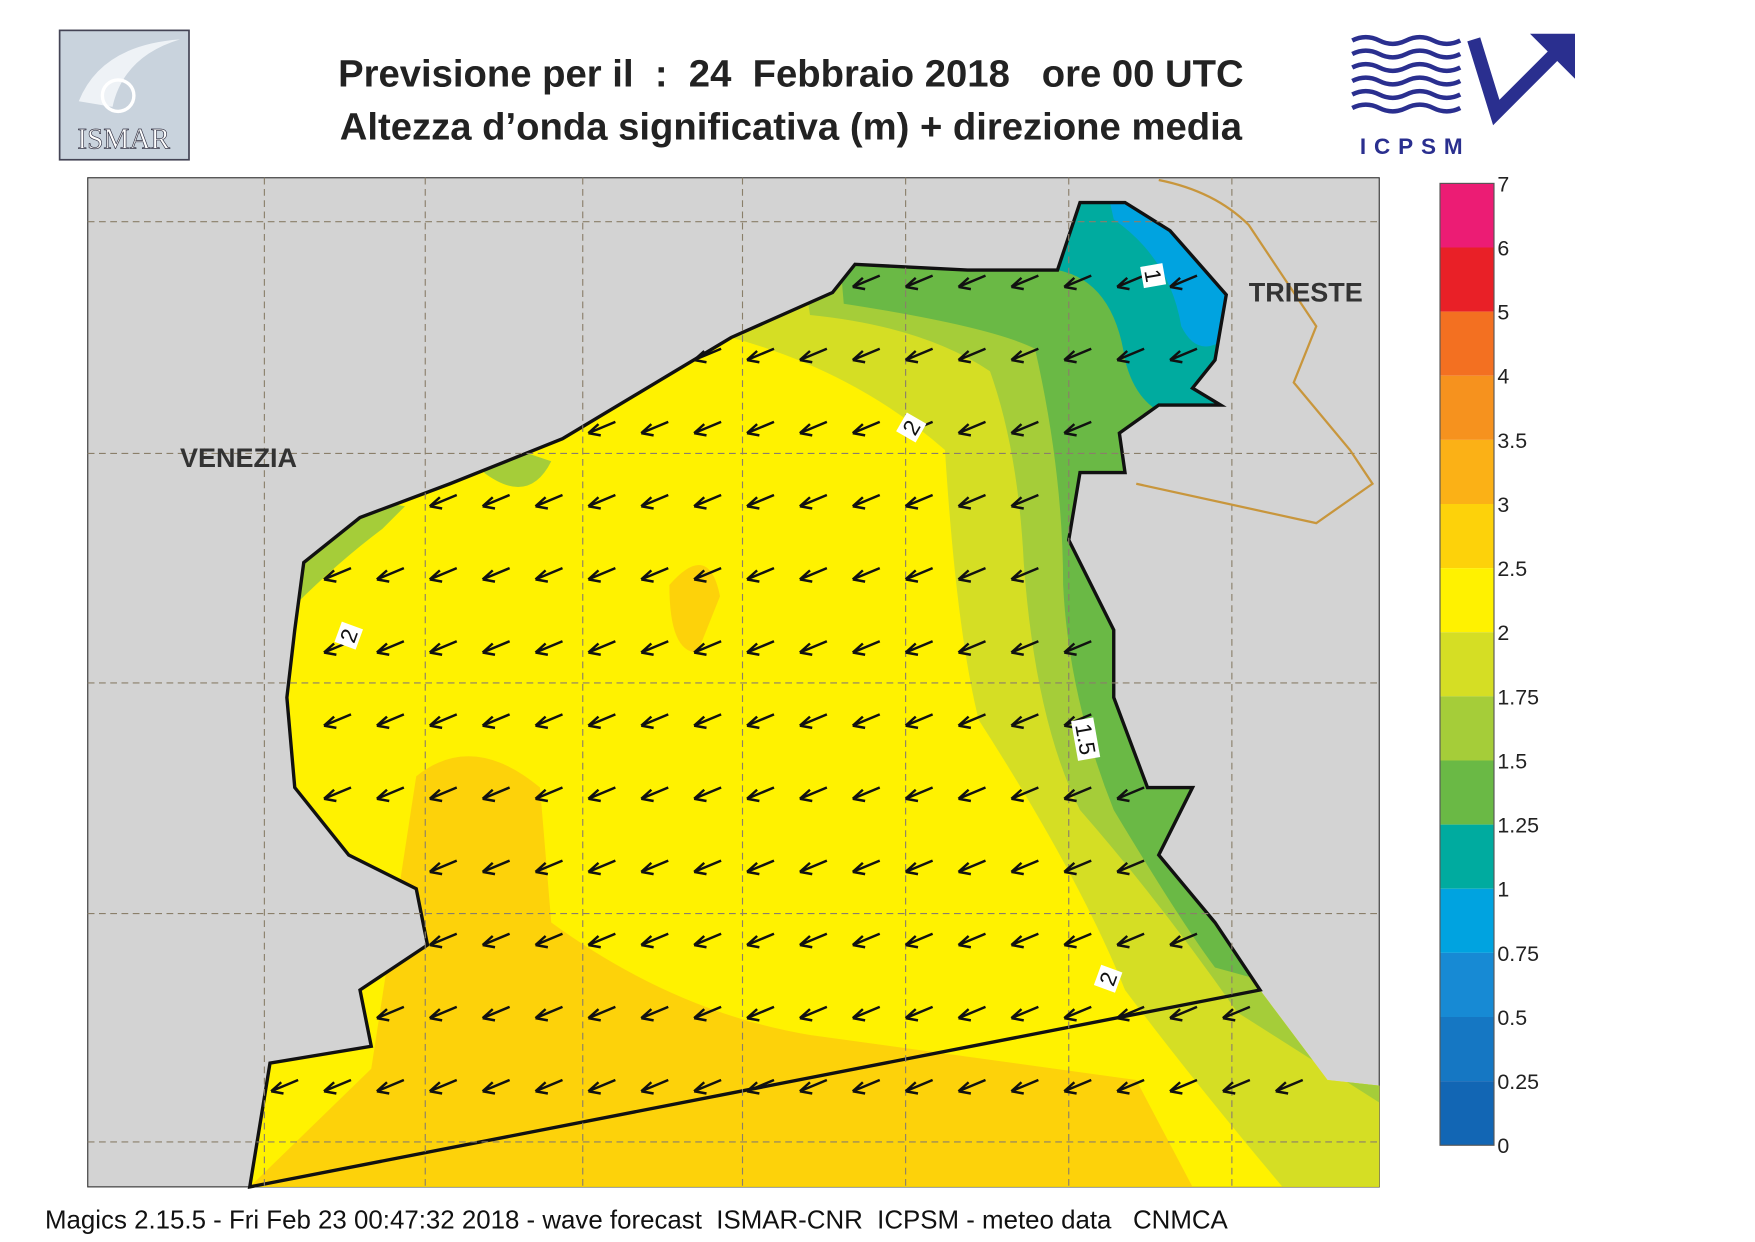  What do you see at coordinates (1503, 1146) in the screenshot?
I see `legend-tick-label: 0` at bounding box center [1503, 1146].